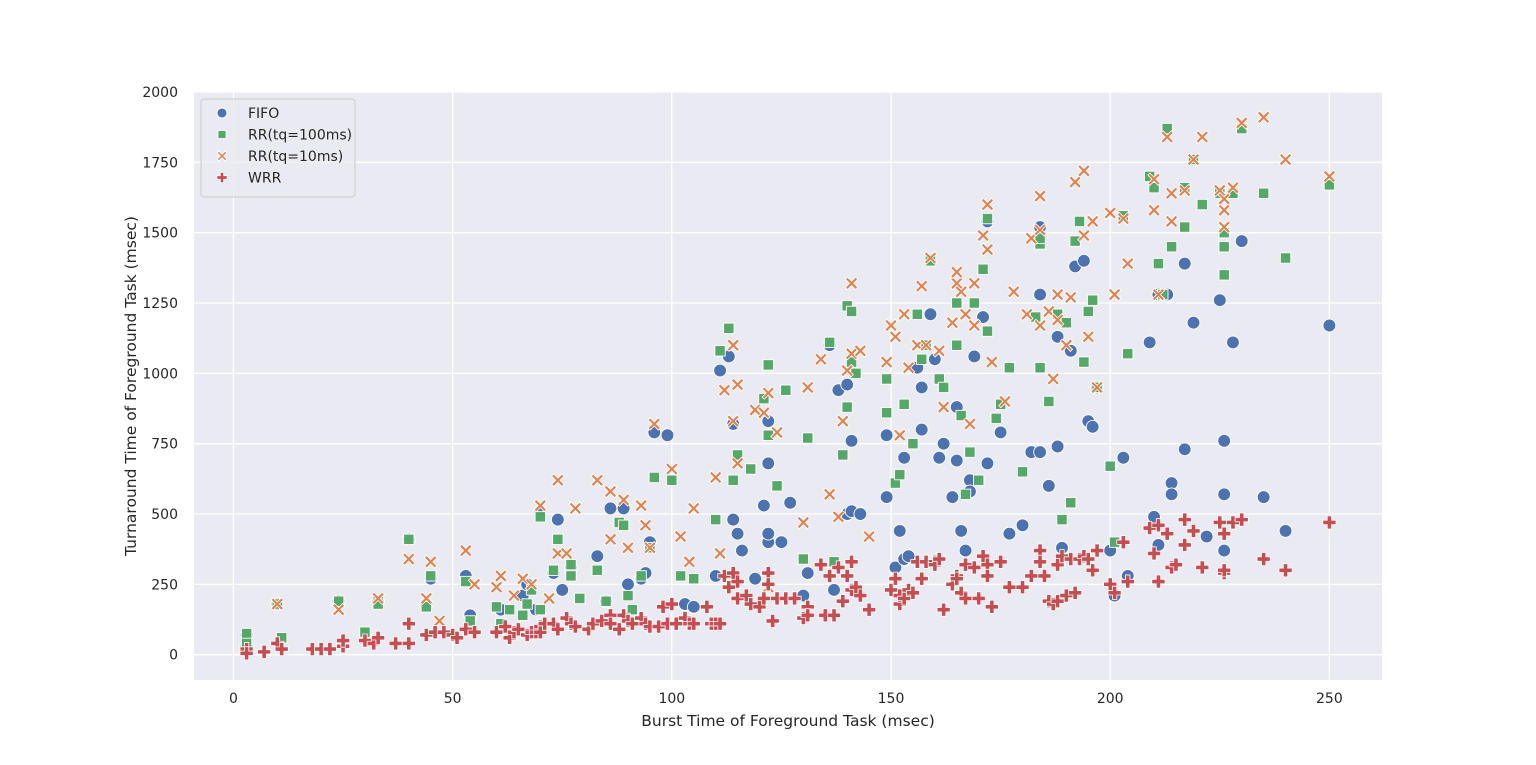  Describe the element at coordinates (222, 156) in the screenshot. I see `legend-marker` at that location.